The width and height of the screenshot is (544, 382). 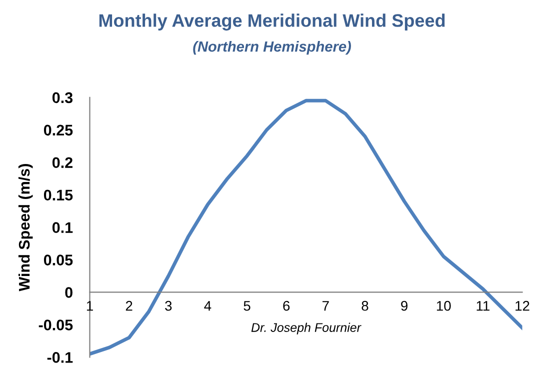 I want to click on y-tick-label: 0, so click(x=68, y=292).